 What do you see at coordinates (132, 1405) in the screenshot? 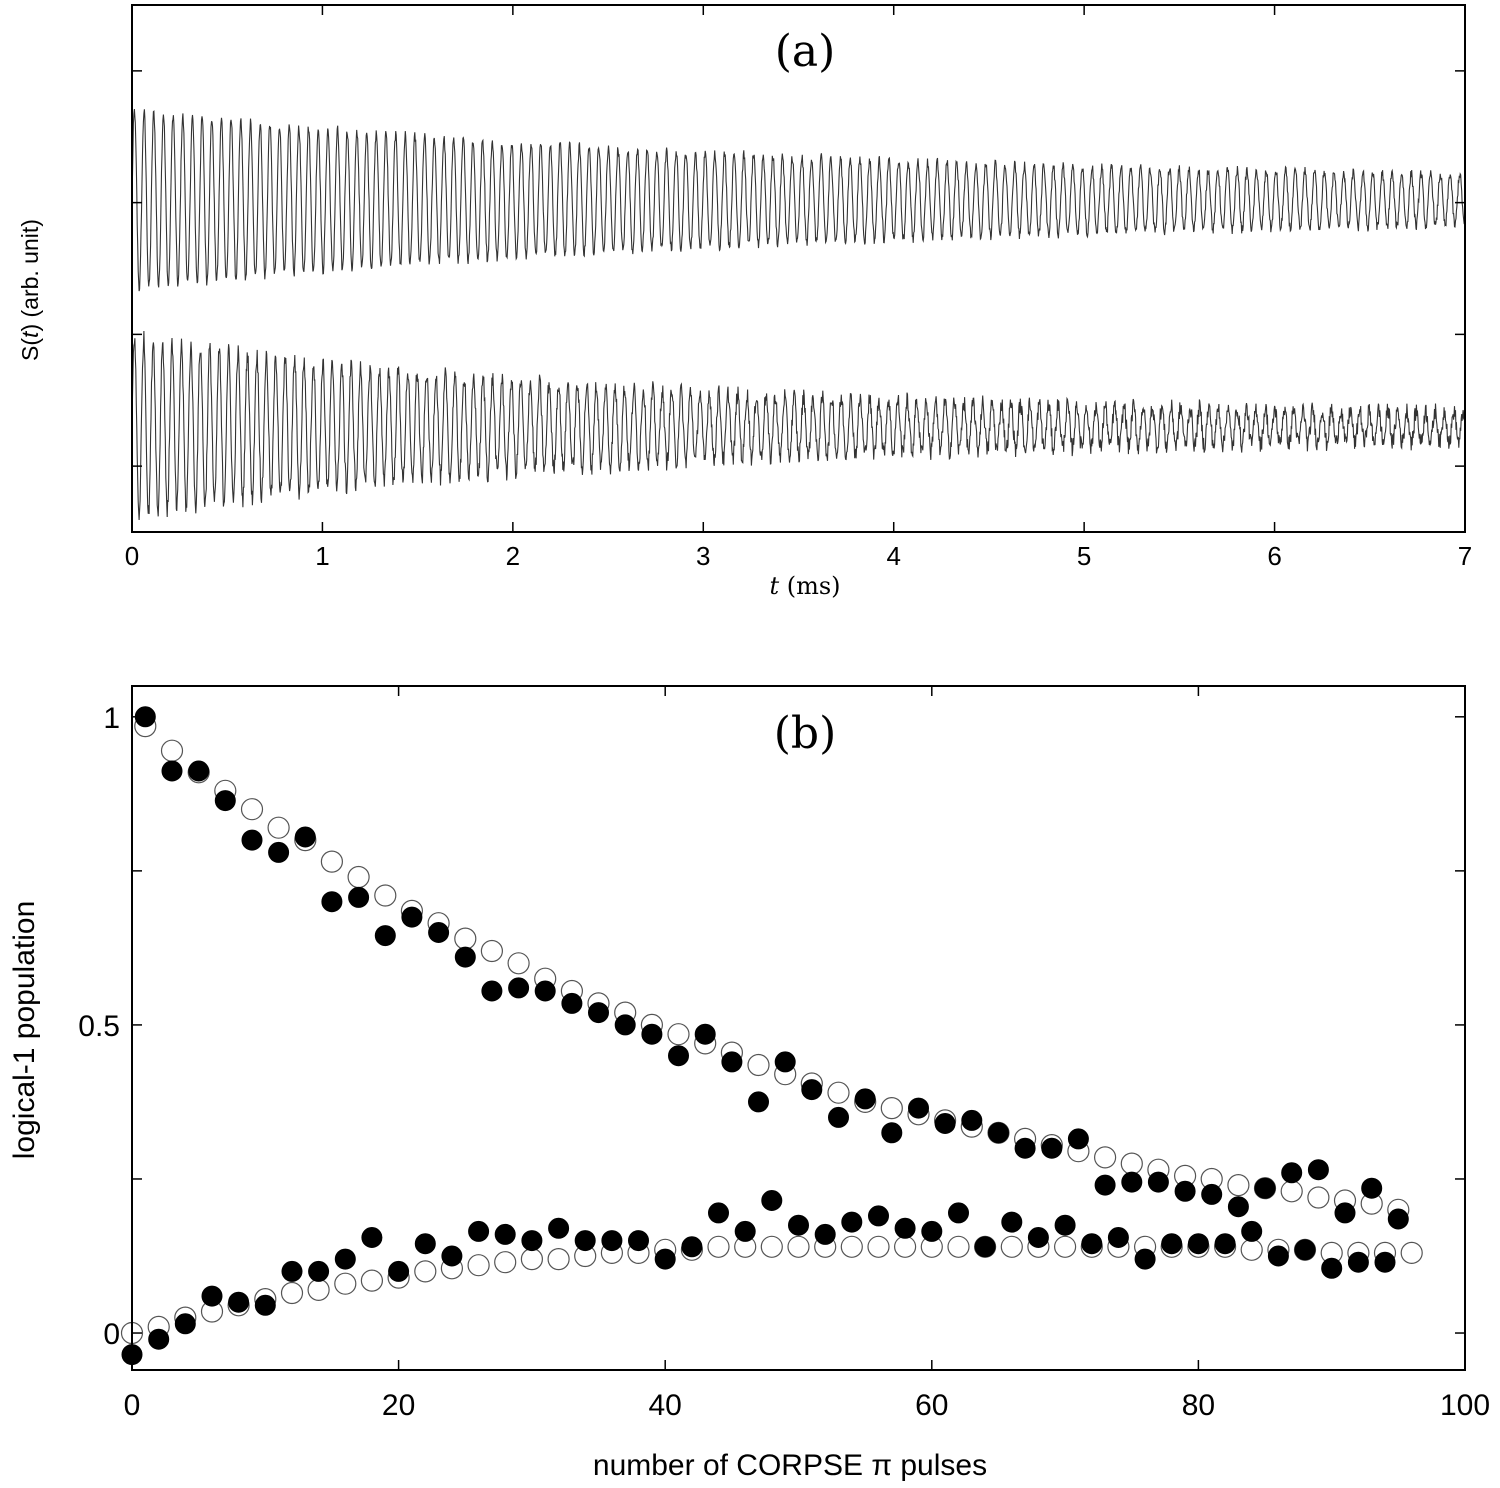
I see `panel-b-xtick-label: 0` at bounding box center [132, 1405].